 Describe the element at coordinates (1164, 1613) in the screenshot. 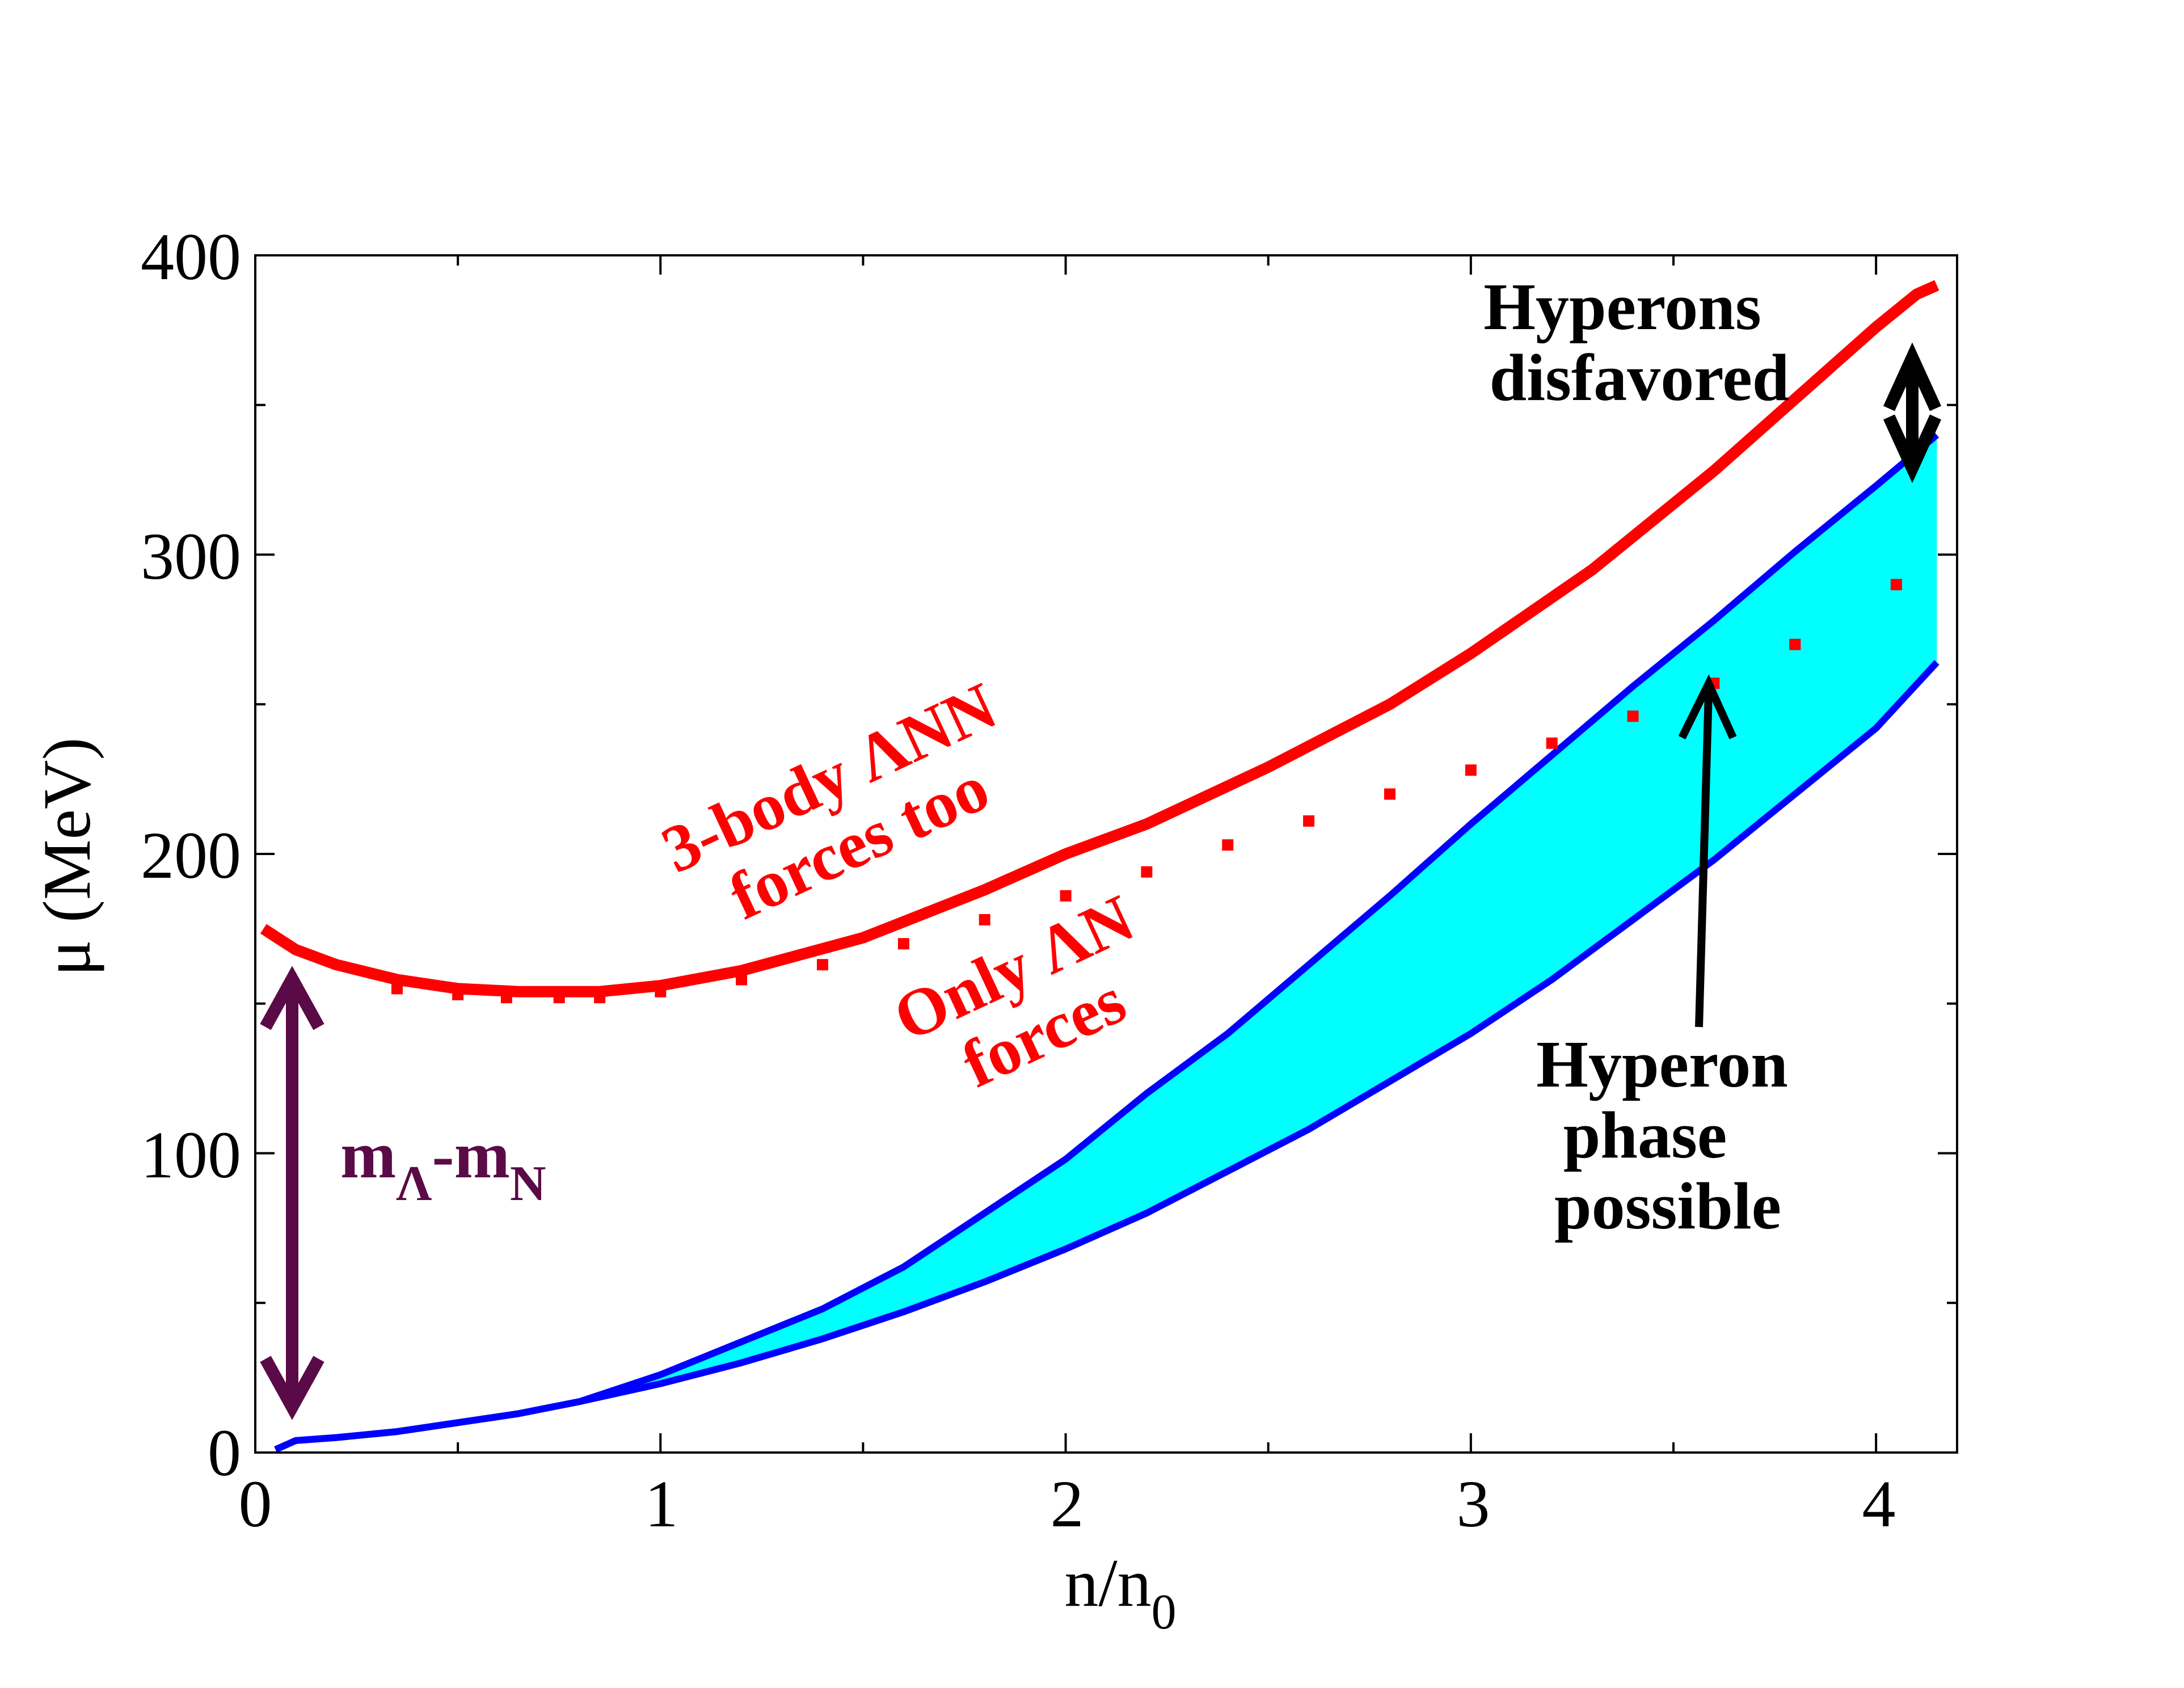

I see `x-axis-title-sub: 0` at that location.